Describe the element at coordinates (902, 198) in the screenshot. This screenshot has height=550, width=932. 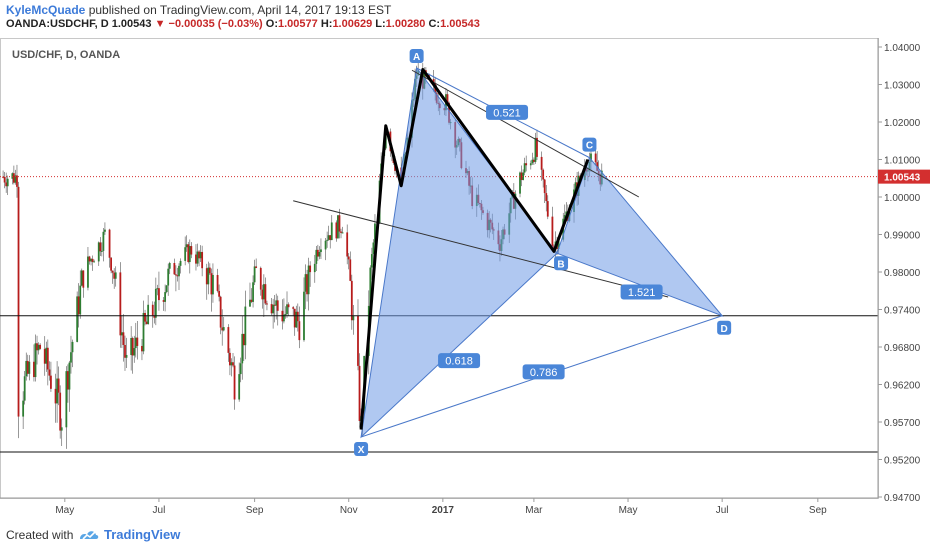
I see `y-tick-label: 1.00000` at that location.